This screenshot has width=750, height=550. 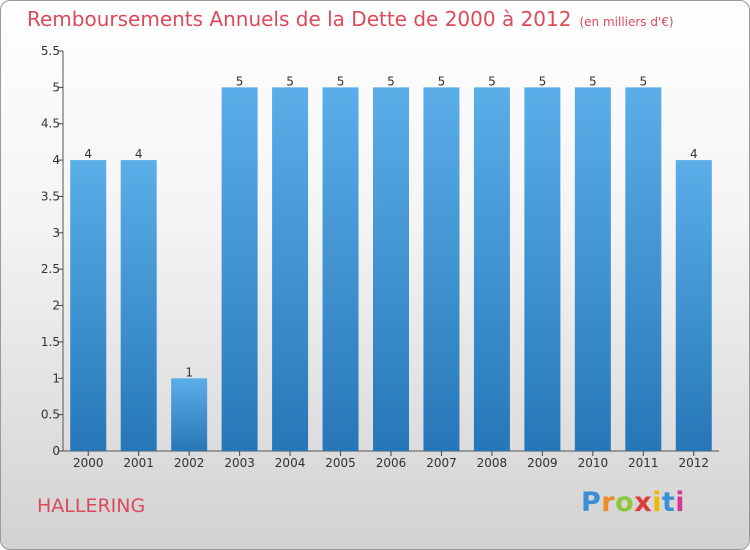 I want to click on y-tick-label: 5, so click(x=56, y=87).